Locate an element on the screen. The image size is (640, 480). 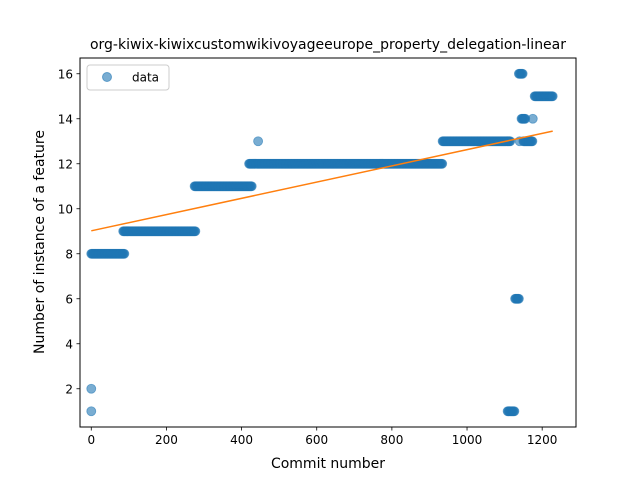
x-axis-ticks: 0 200 400 600 800 1000 1200 is located at coordinates (322, 437).